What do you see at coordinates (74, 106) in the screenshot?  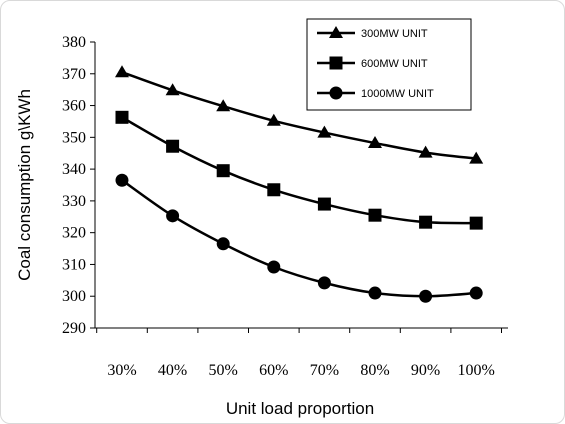 I see `y-tick-label: 360` at bounding box center [74, 106].